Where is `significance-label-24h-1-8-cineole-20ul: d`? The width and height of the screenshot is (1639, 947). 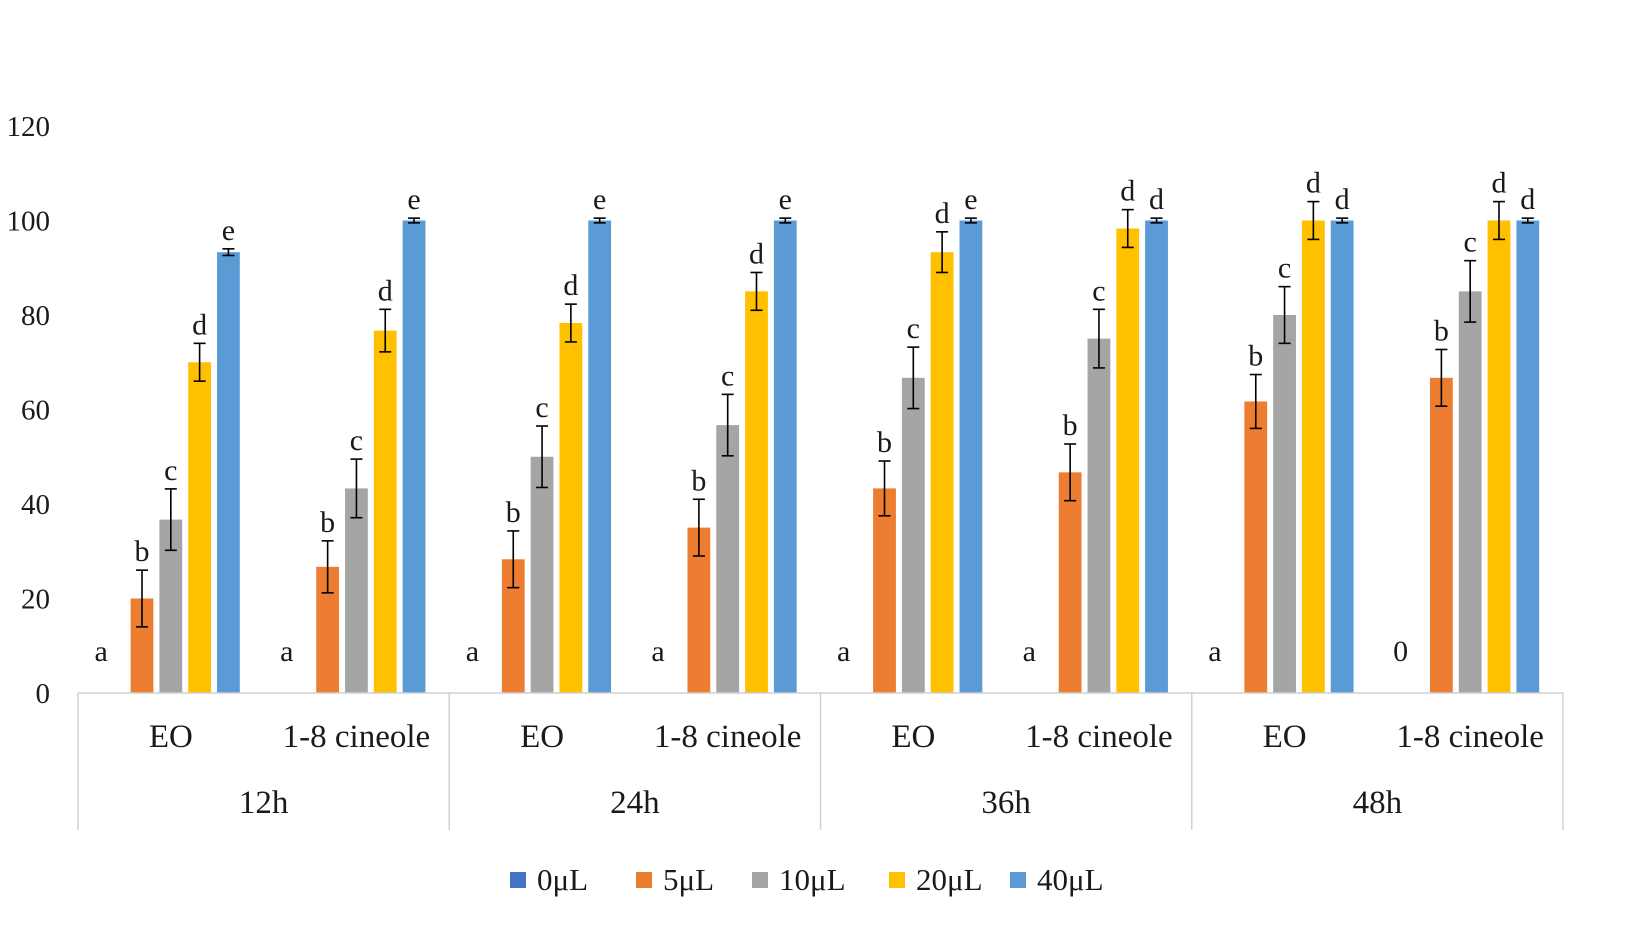
significance-label-24h-1-8-cineole-20ul: d is located at coordinates (756, 253).